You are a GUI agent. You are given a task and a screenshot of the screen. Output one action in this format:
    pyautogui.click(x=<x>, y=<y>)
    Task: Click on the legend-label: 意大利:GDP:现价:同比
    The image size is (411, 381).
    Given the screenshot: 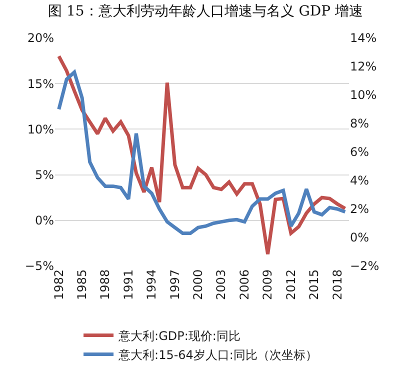 What is the action you would take?
    pyautogui.click(x=179, y=335)
    